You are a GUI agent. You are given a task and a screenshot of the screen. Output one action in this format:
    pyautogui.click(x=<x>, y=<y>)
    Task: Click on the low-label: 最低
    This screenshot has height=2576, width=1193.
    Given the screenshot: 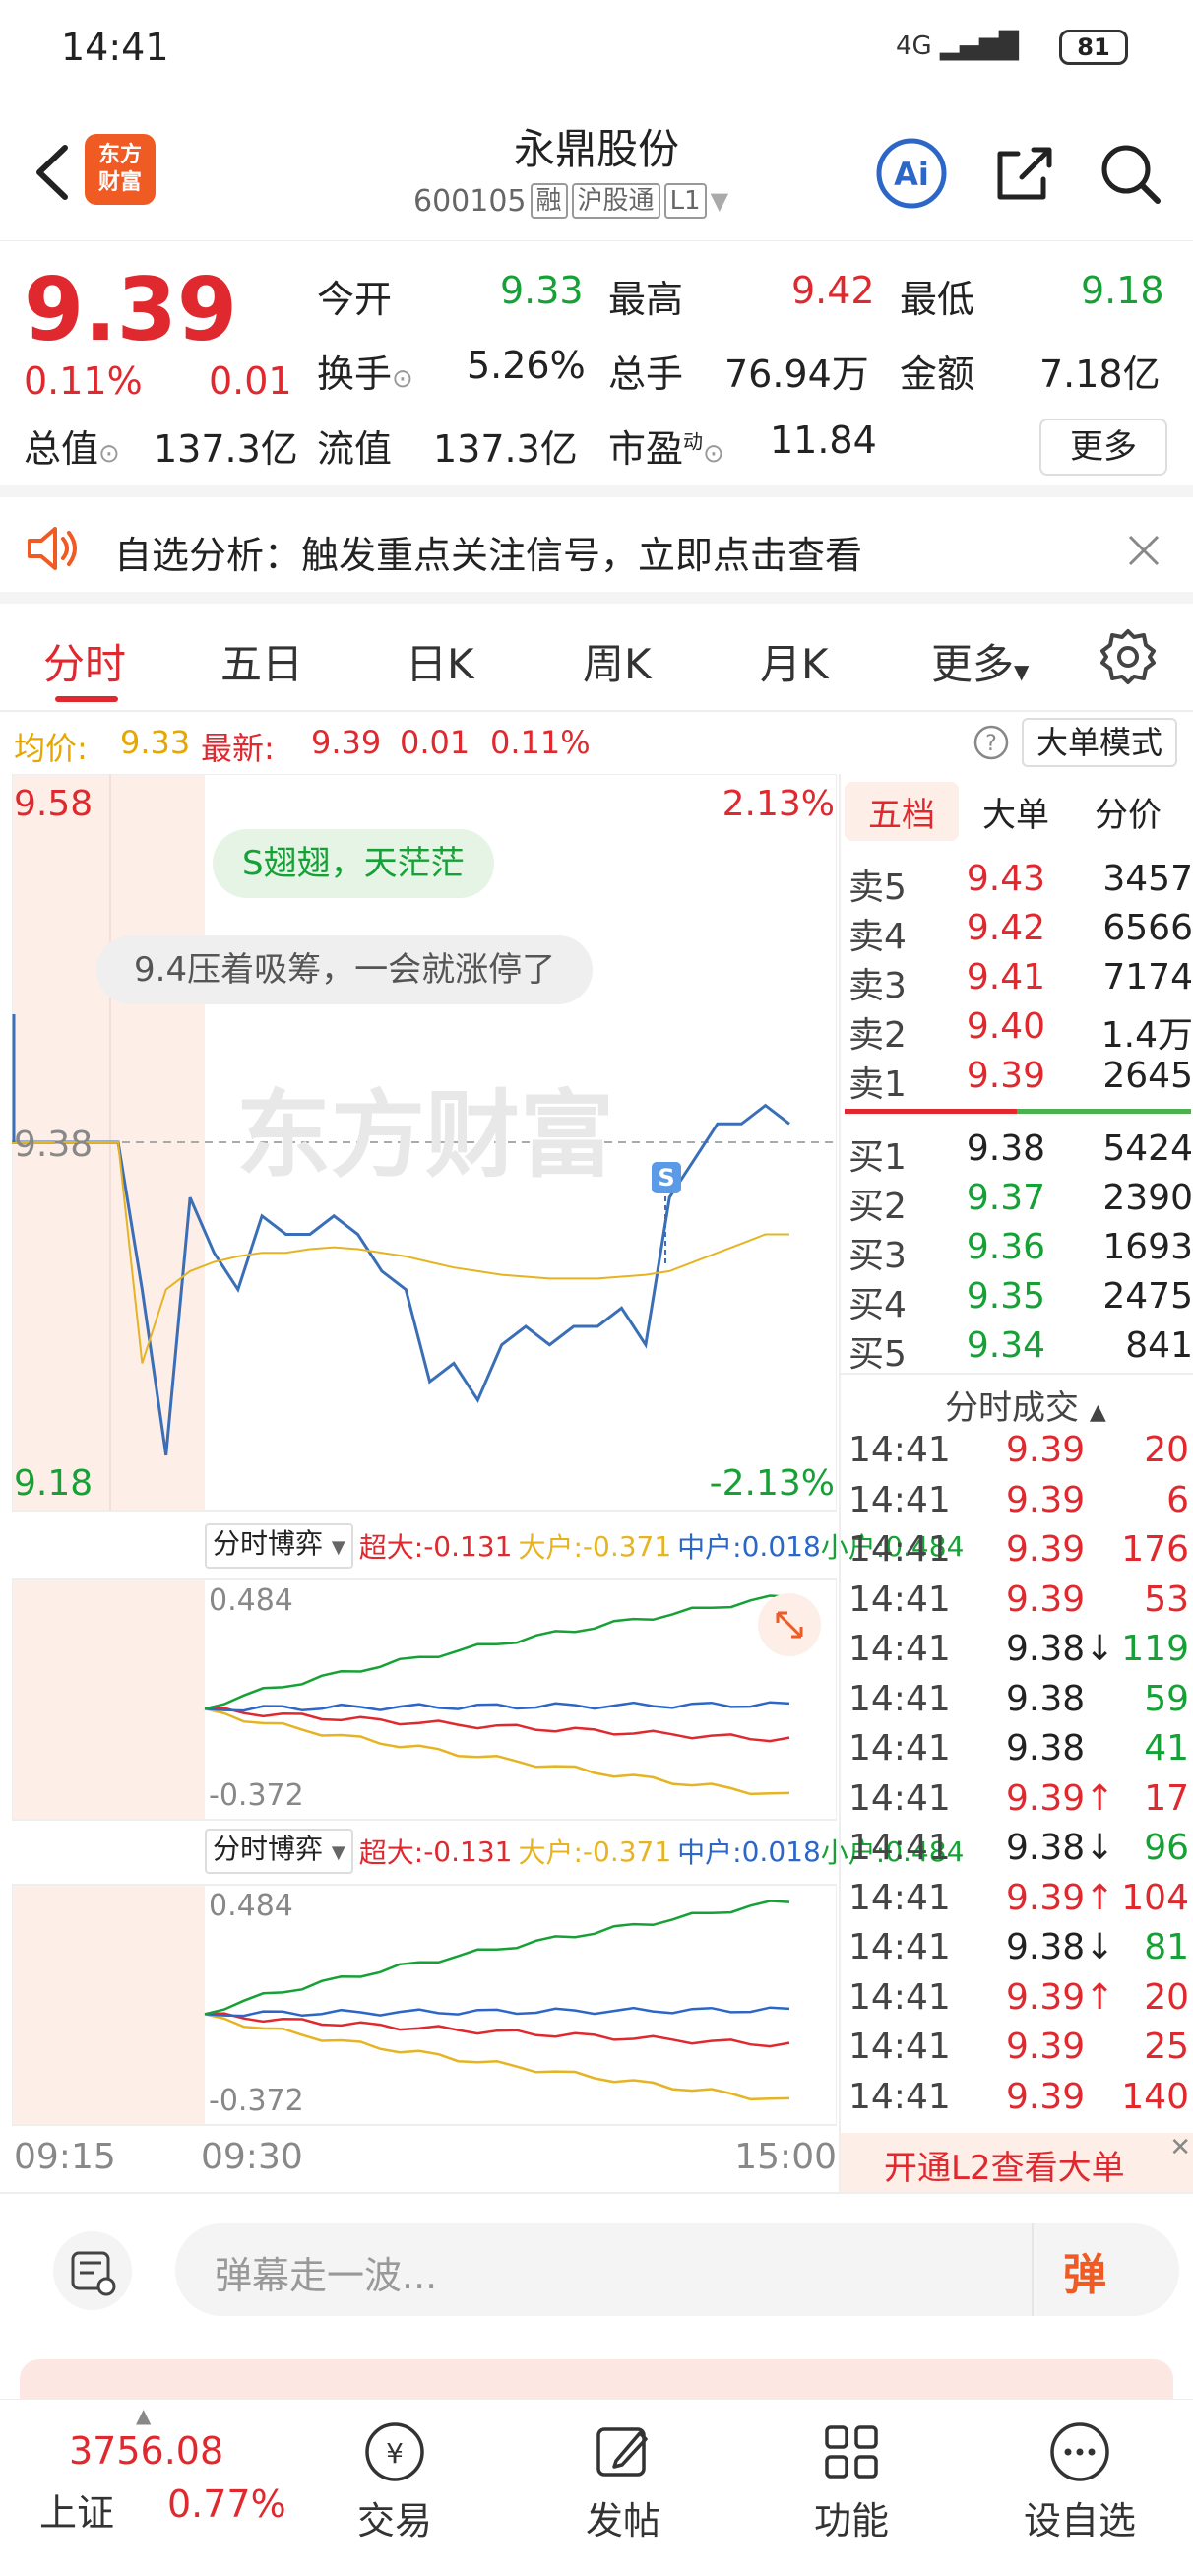 What is the action you would take?
    pyautogui.click(x=937, y=299)
    